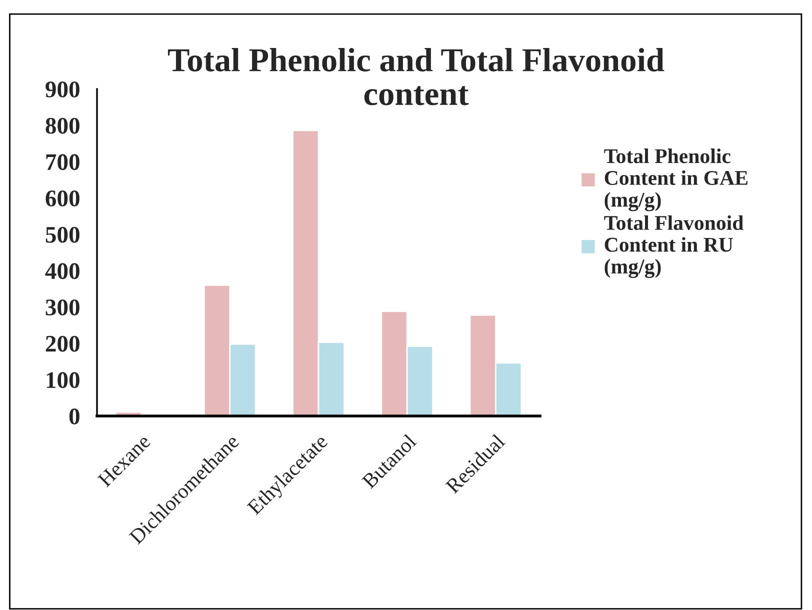 The image size is (812, 610). I want to click on y-tick-label: 900, so click(63, 89).